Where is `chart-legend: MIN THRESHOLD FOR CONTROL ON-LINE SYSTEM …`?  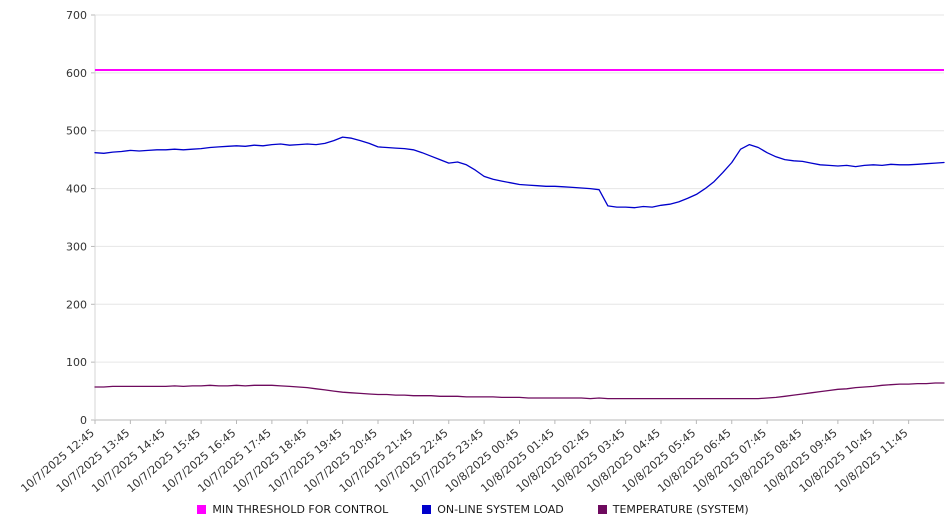
chart-legend: MIN THRESHOLD FOR CONTROL ON-LINE SYSTEM … is located at coordinates (473, 509).